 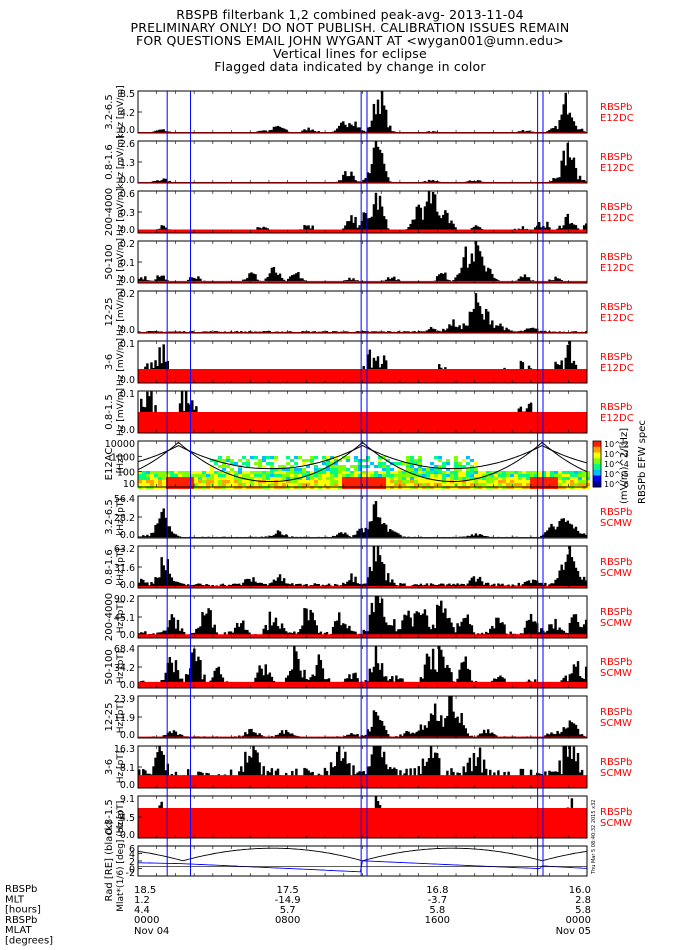 What do you see at coordinates (616, 673) in the screenshot?
I see `panel-label-inst: SCMW` at bounding box center [616, 673].